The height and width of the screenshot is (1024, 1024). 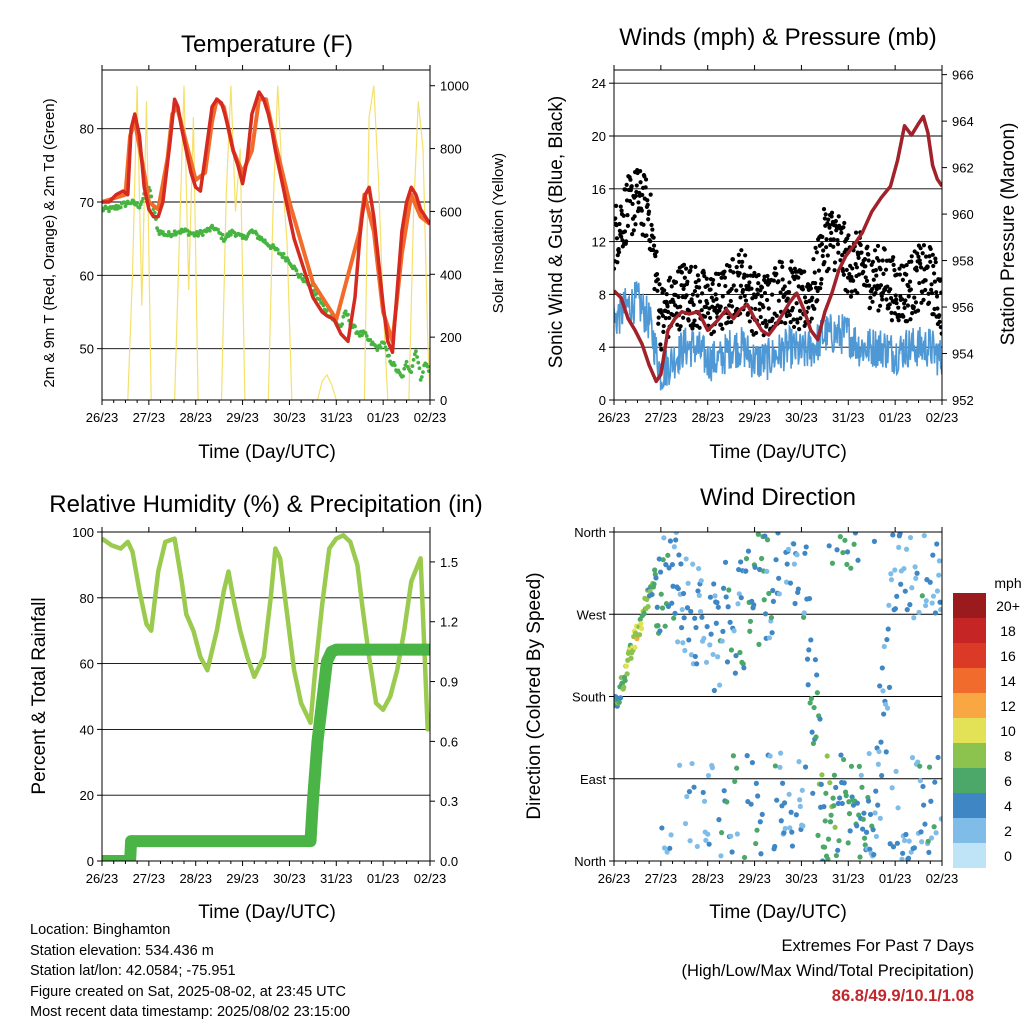 I want to click on y2-tick-label: 400, so click(x=451, y=274).